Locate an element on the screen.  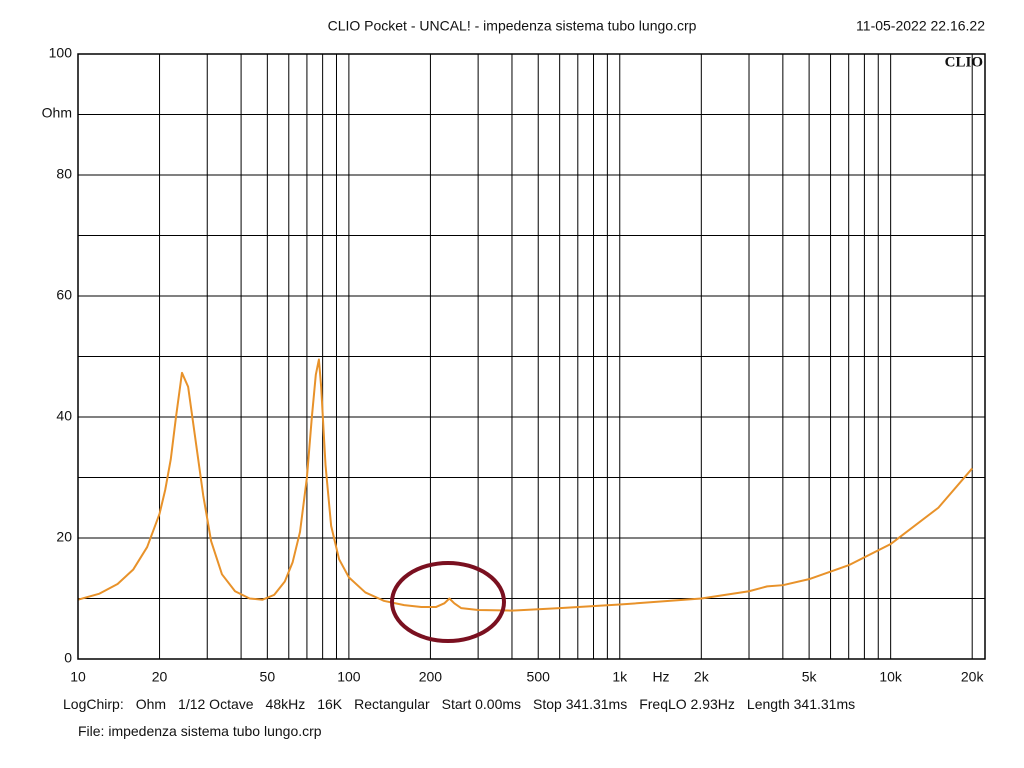
footer-item: Ohm is located at coordinates (151, 704).